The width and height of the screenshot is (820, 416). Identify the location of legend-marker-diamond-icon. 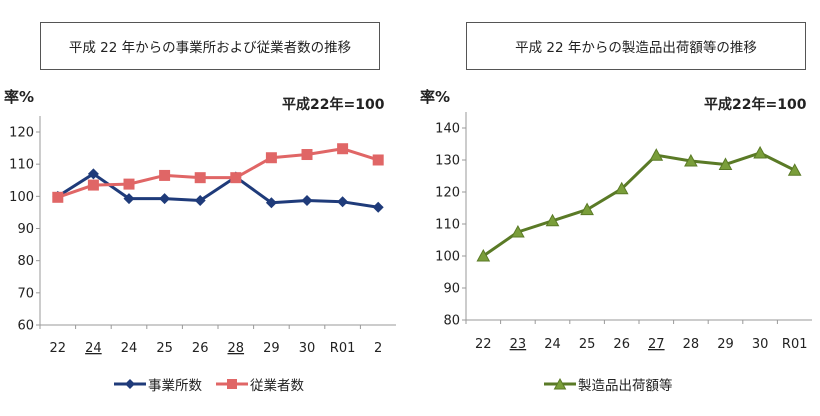
(130, 384).